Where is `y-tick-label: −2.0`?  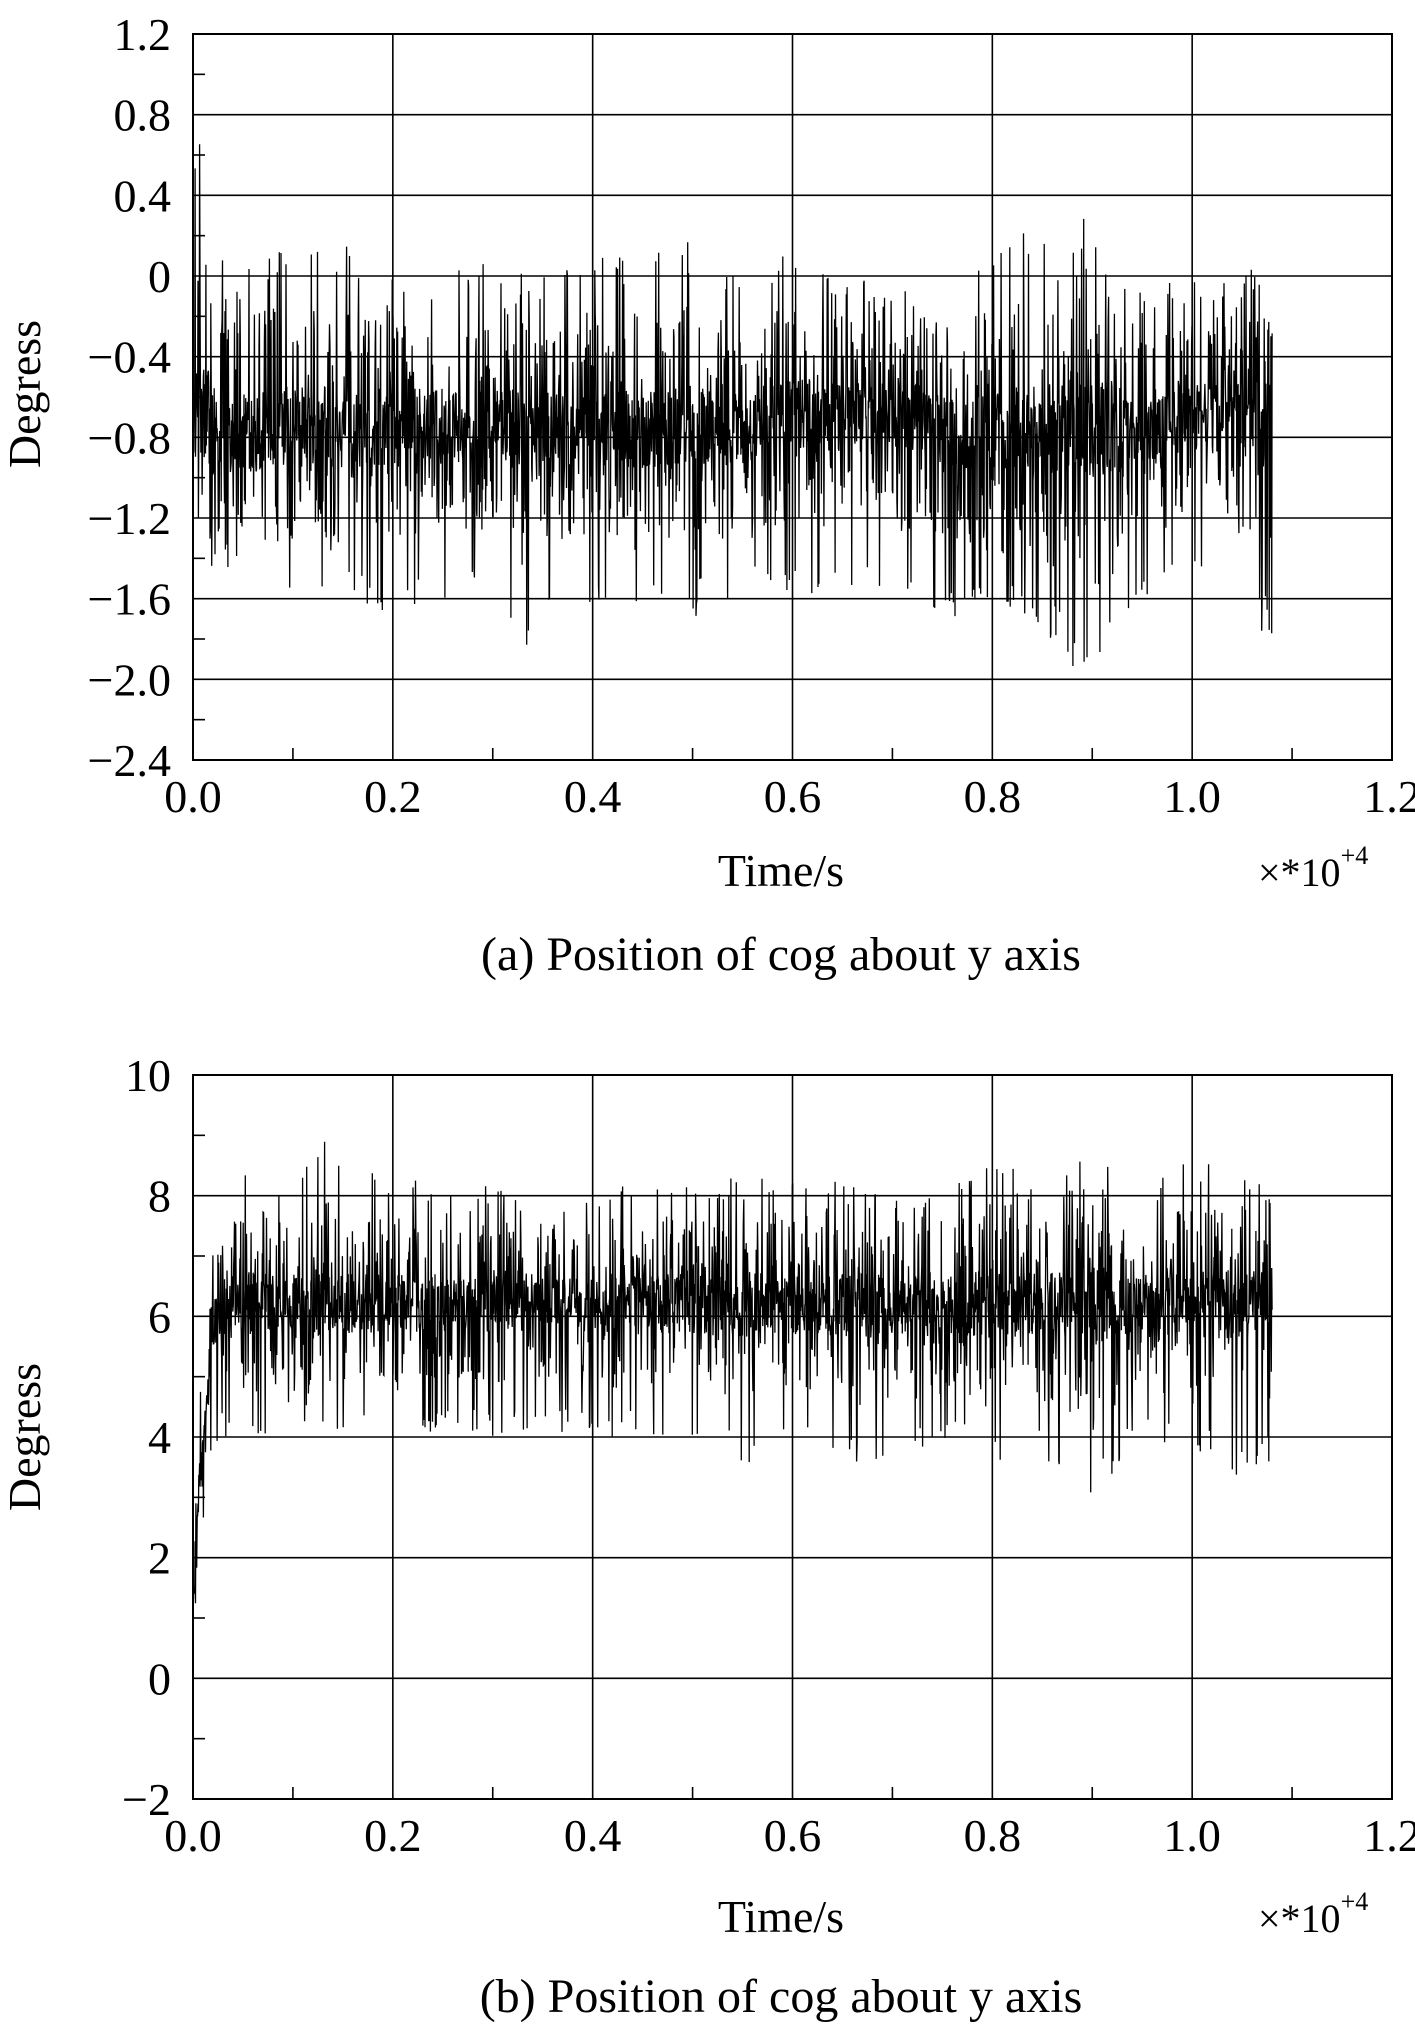
y-tick-label: −2.0 is located at coordinates (129, 679).